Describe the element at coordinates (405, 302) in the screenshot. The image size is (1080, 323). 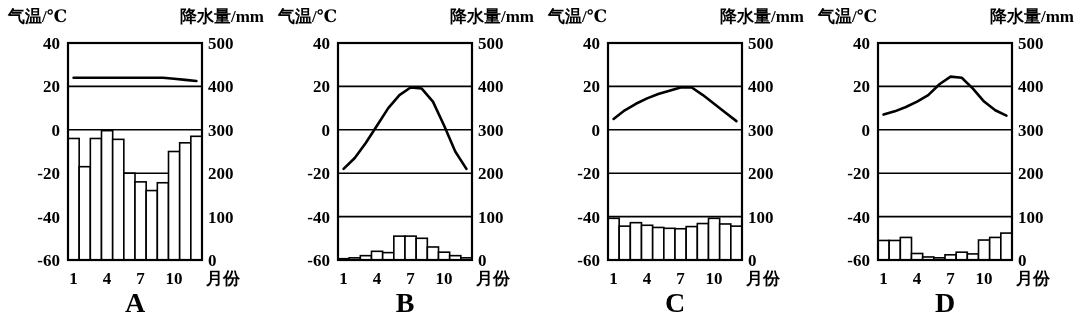
I see `text: B` at that location.